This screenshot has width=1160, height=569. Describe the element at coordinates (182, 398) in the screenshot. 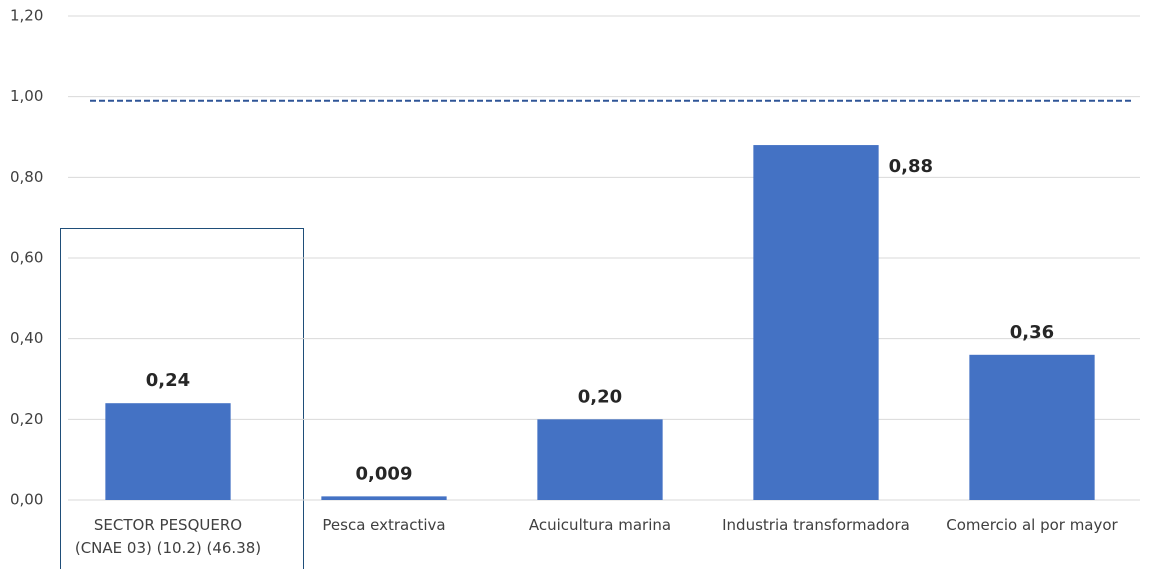

I see `highlight-box` at that location.